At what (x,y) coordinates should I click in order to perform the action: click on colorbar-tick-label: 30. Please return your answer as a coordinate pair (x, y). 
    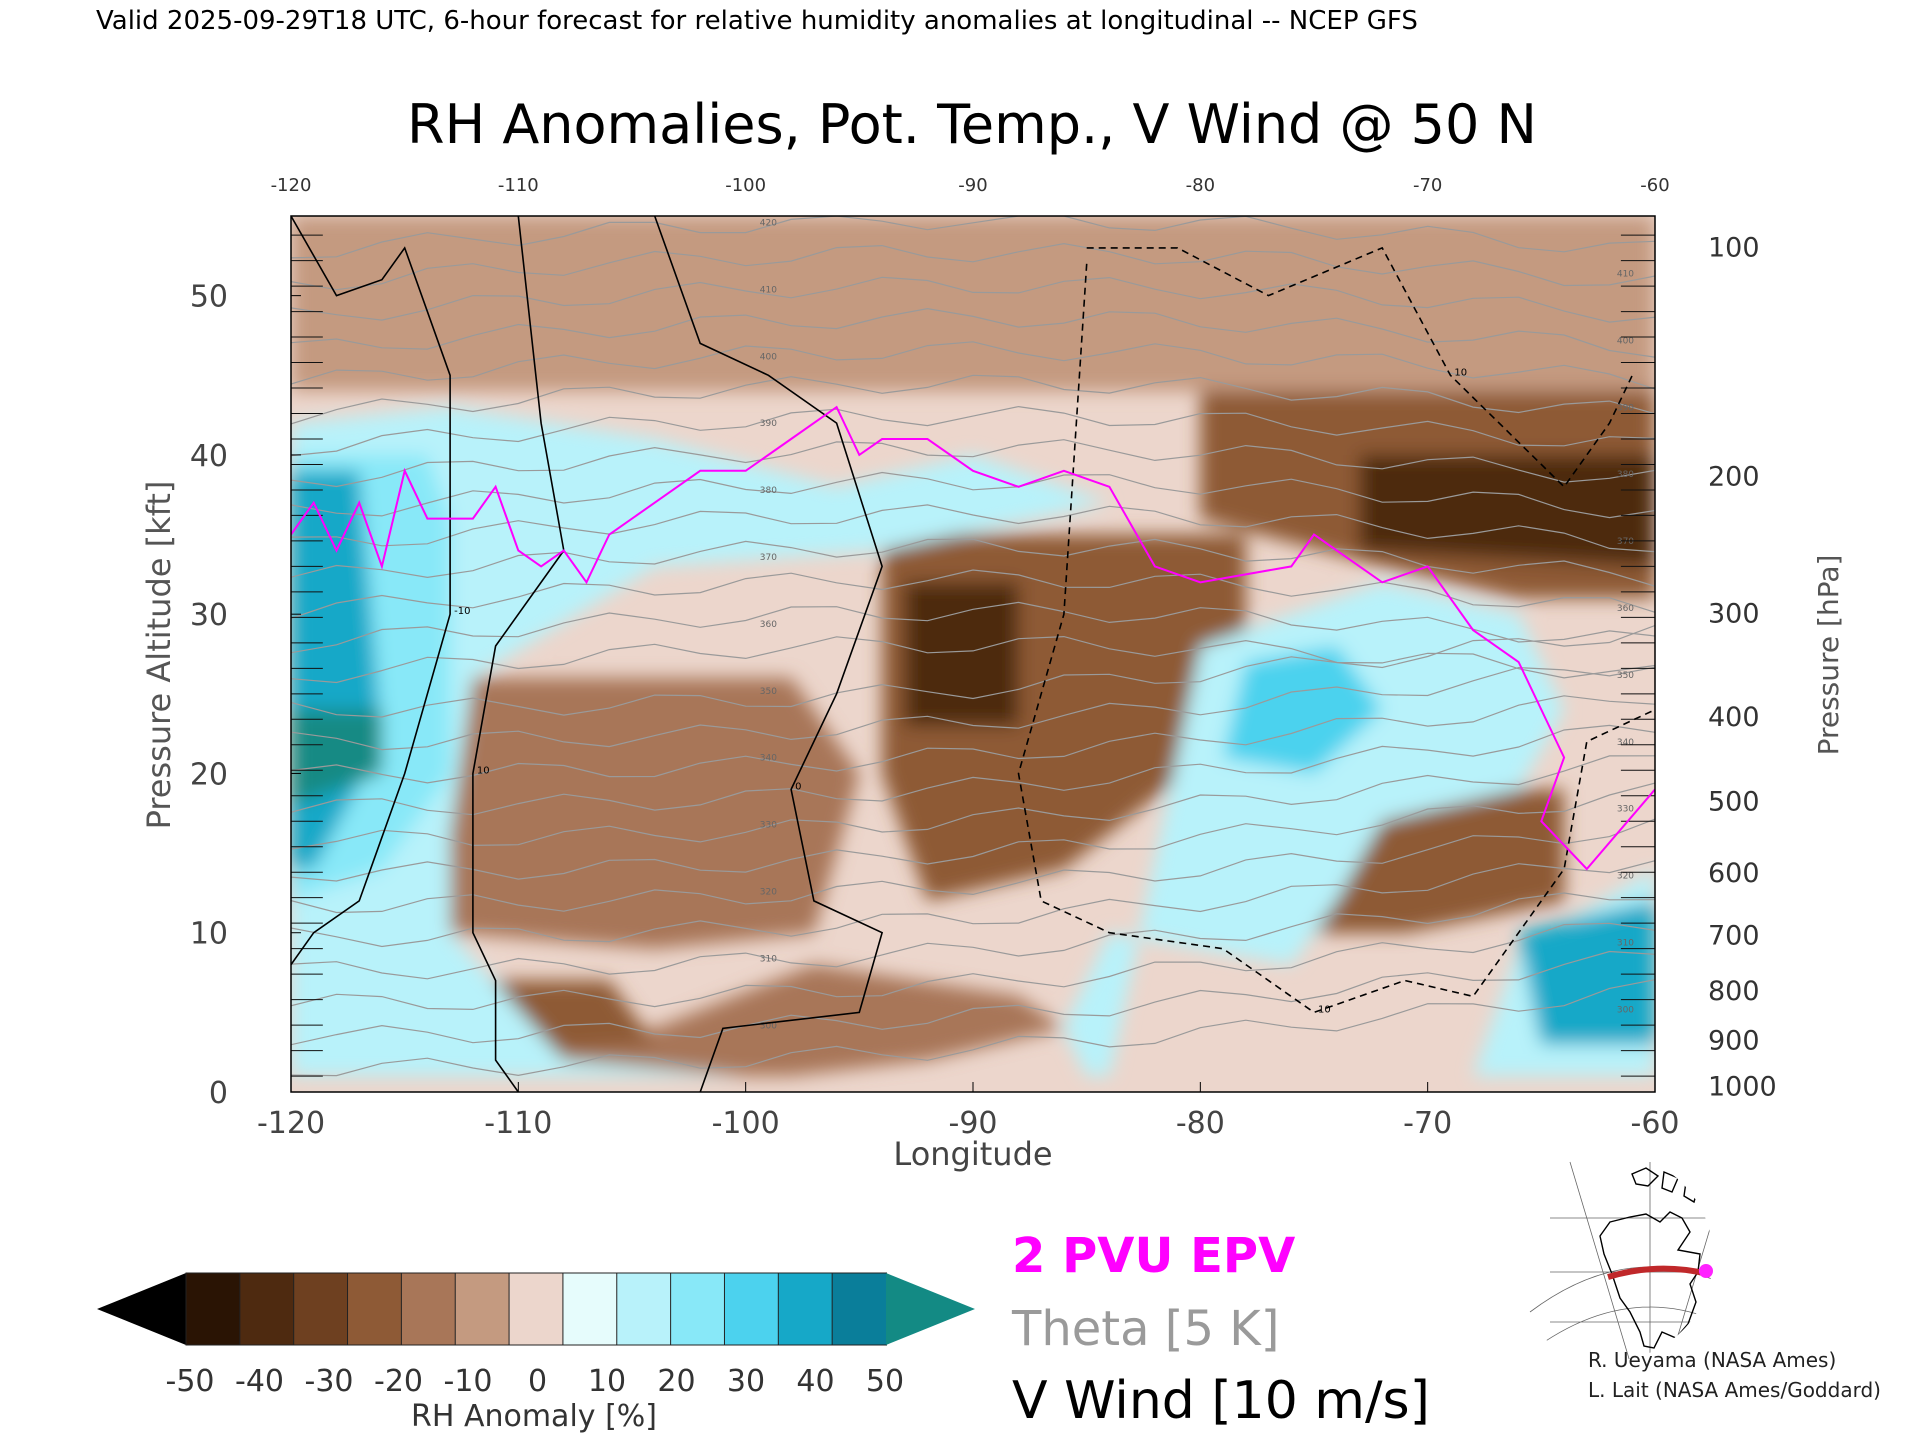
    Looking at the image, I should click on (746, 1381).